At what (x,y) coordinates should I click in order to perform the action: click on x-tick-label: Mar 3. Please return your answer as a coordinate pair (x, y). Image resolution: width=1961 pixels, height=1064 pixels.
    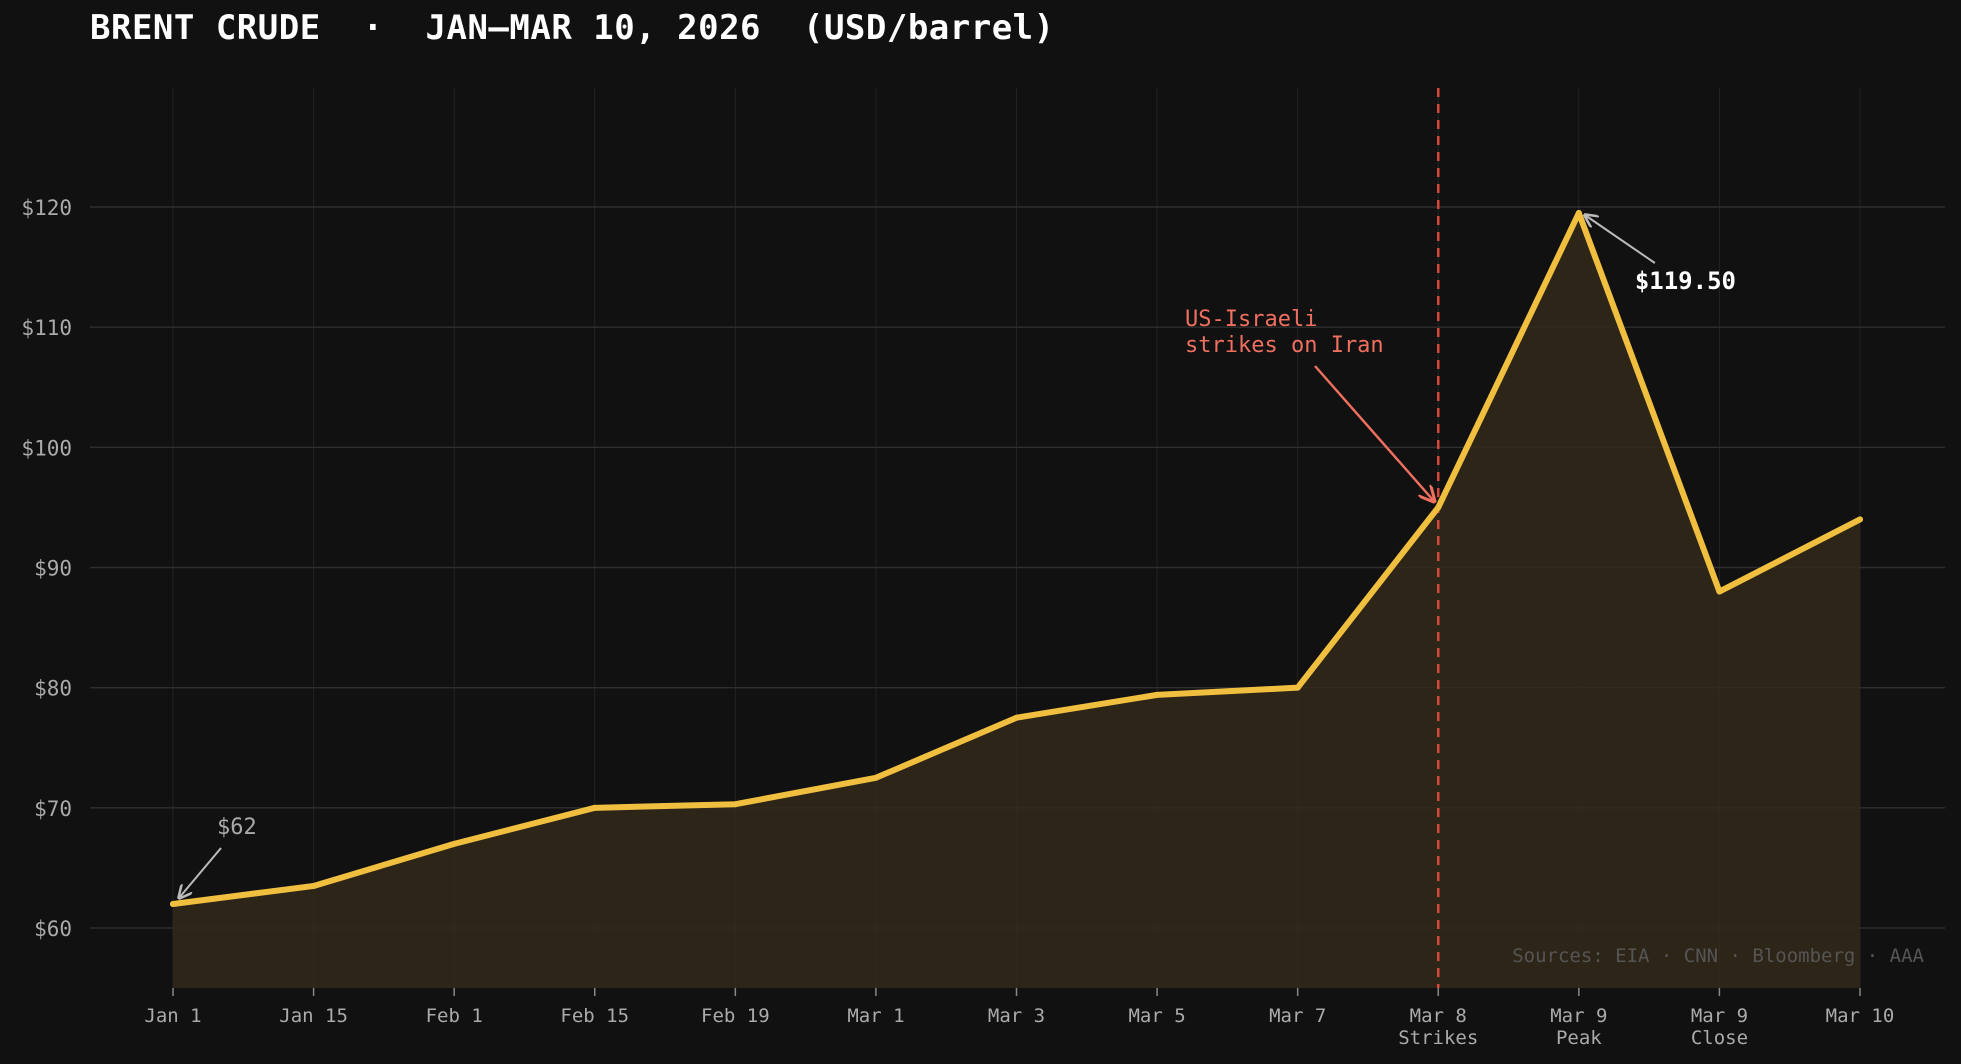
    Looking at the image, I should click on (1016, 1016).